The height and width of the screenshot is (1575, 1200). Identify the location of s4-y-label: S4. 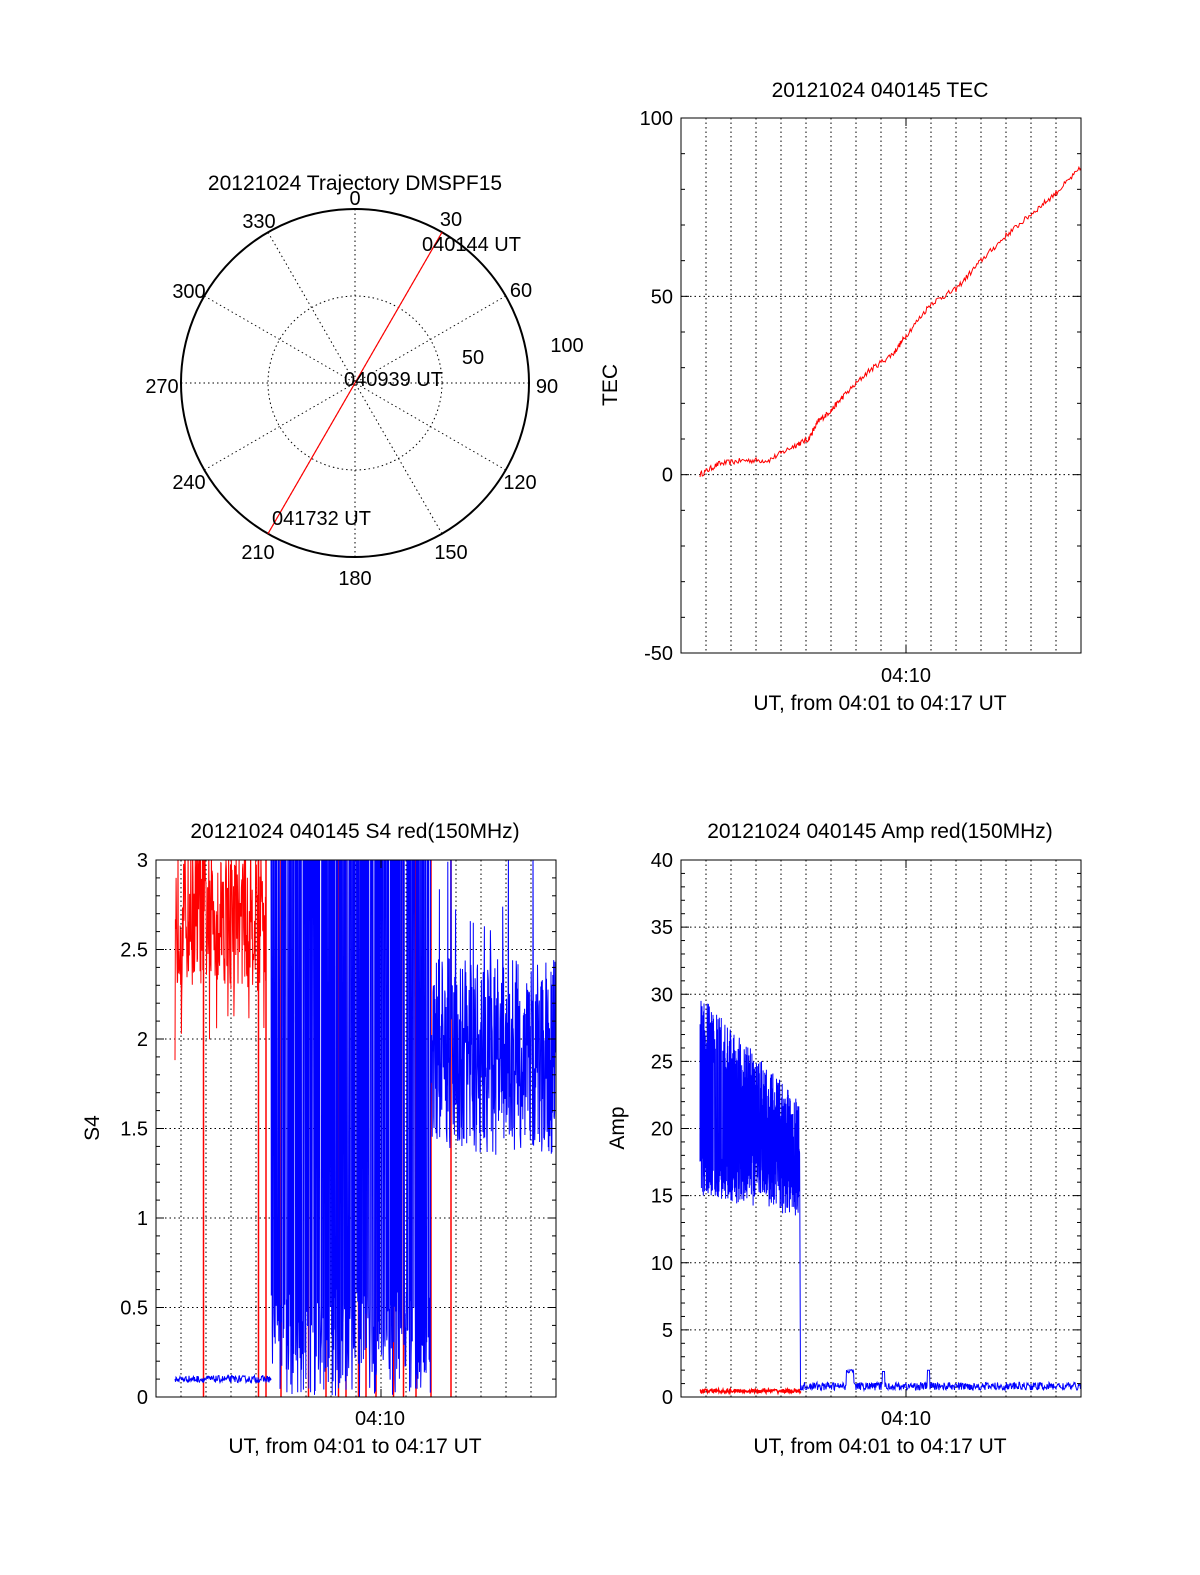
(92, 1128).